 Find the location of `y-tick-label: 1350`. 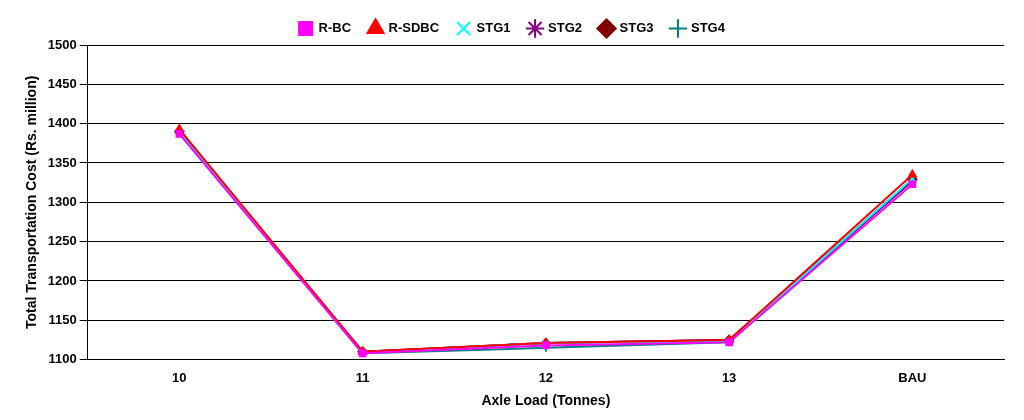

y-tick-label: 1350 is located at coordinates (62, 162).